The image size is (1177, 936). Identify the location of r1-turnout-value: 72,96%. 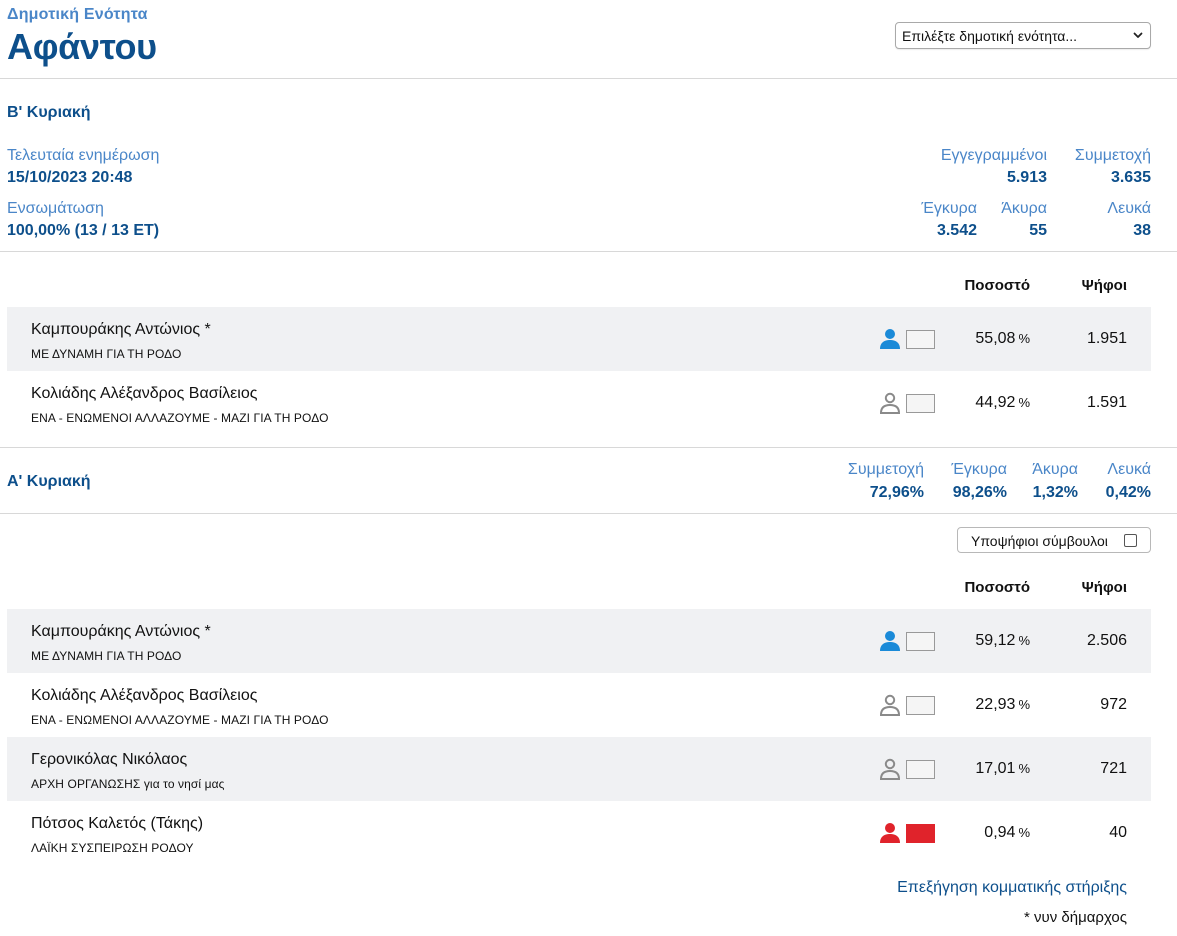
(896, 492).